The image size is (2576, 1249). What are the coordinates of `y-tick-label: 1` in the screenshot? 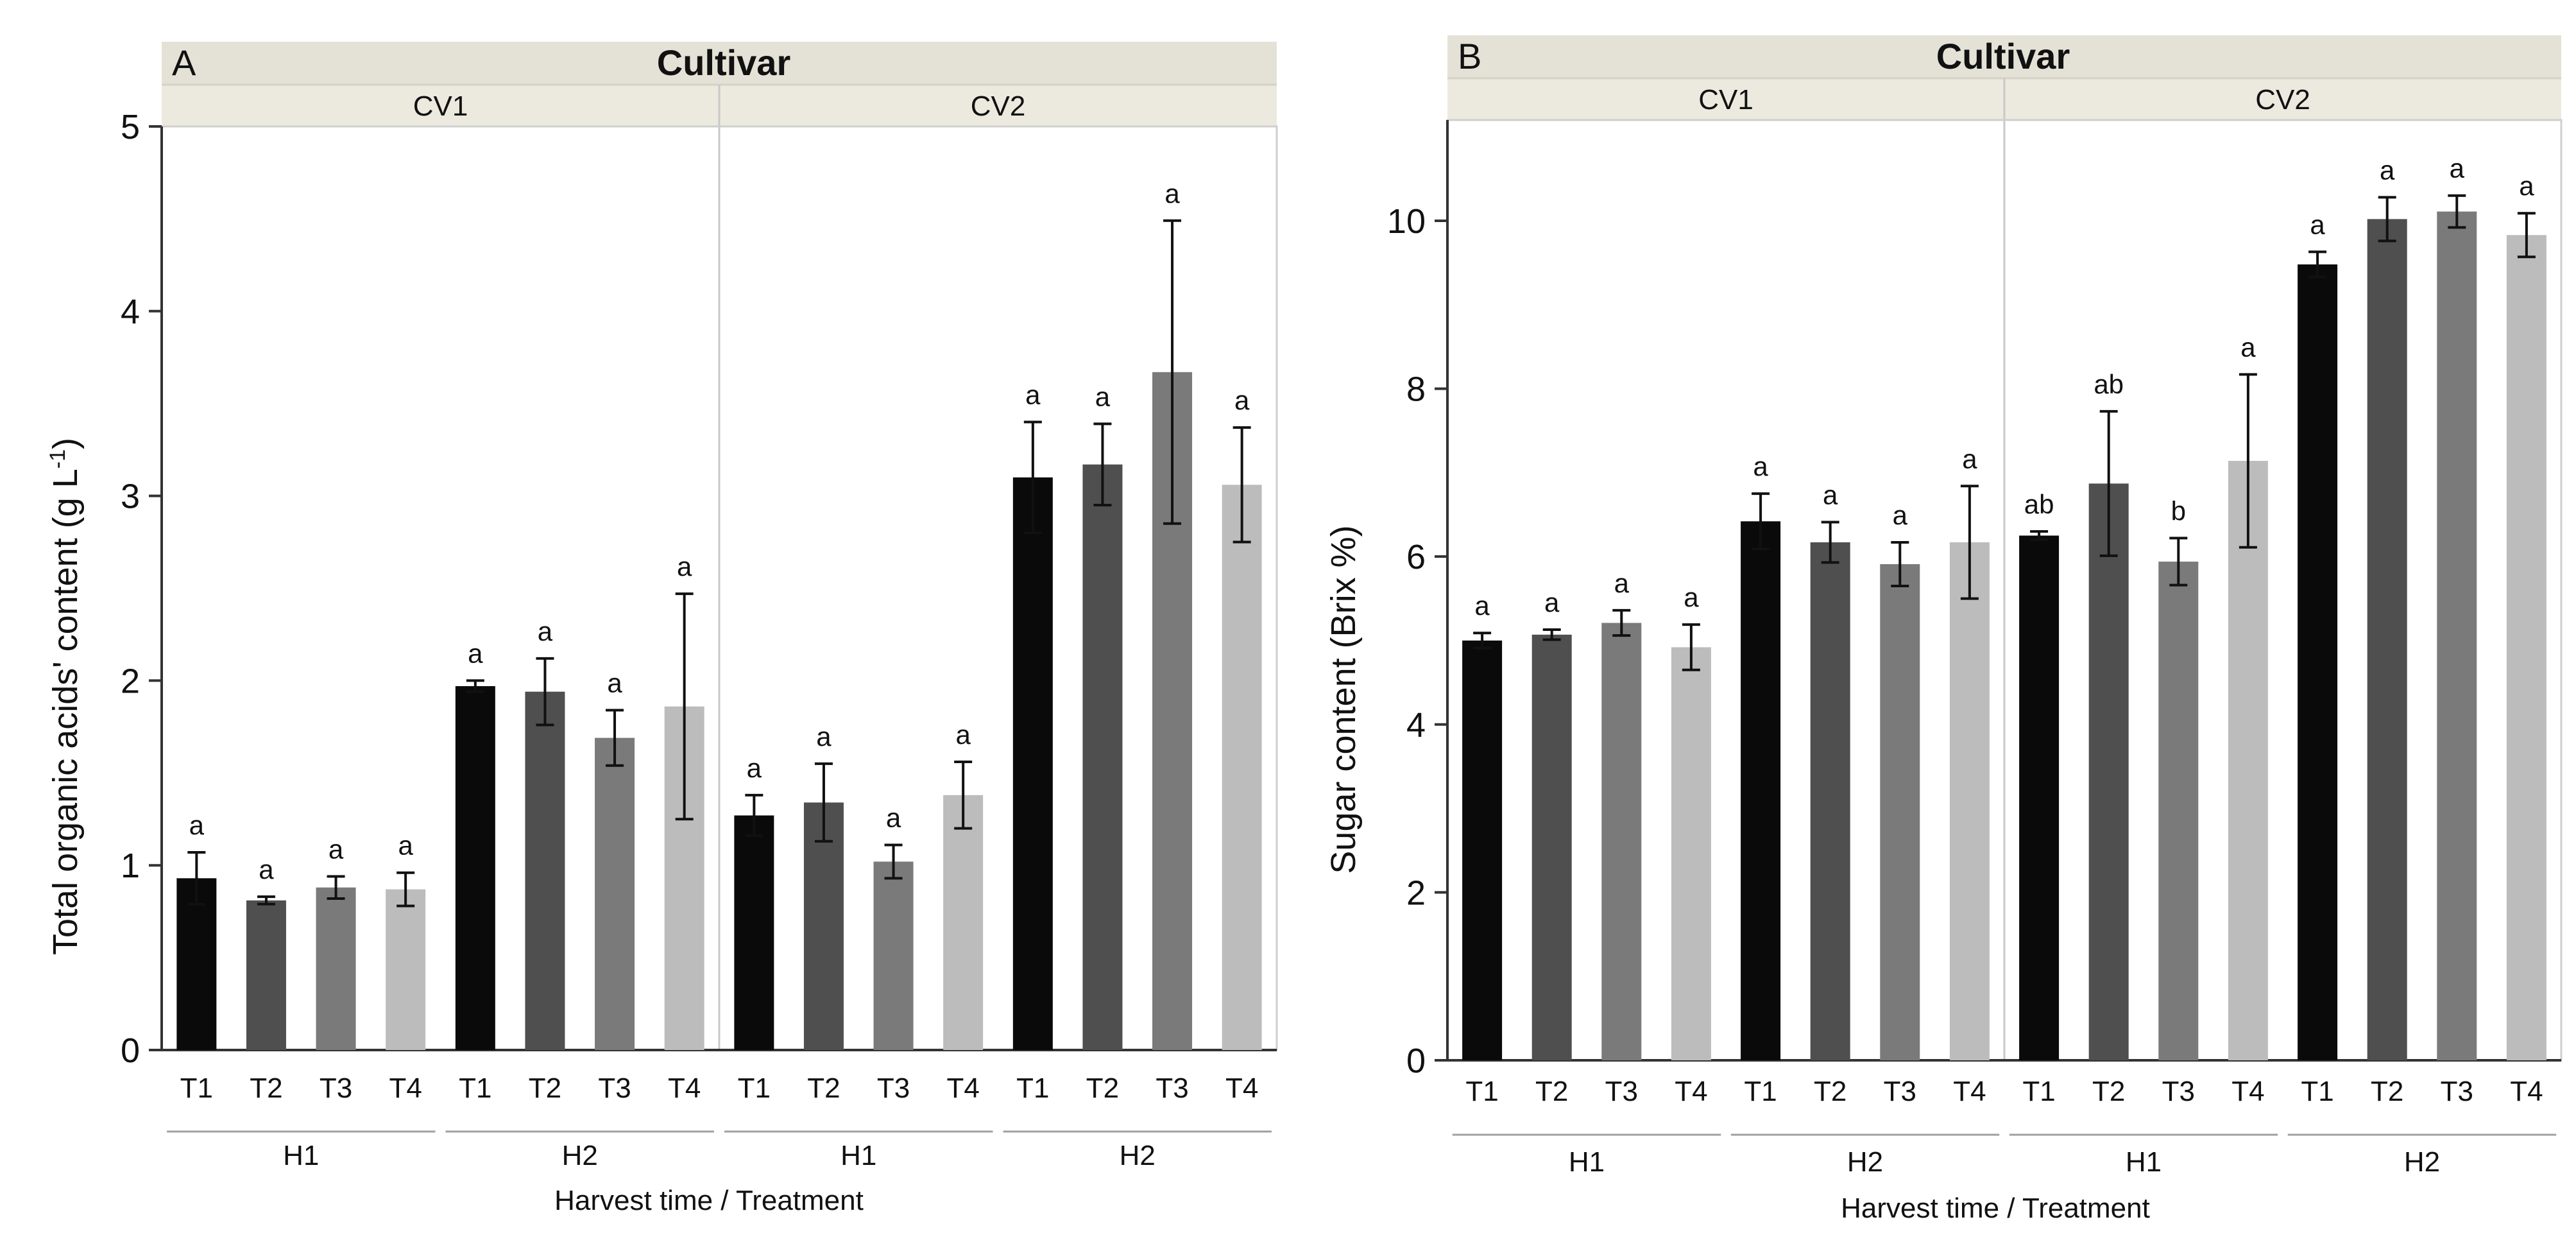 It's located at (130, 866).